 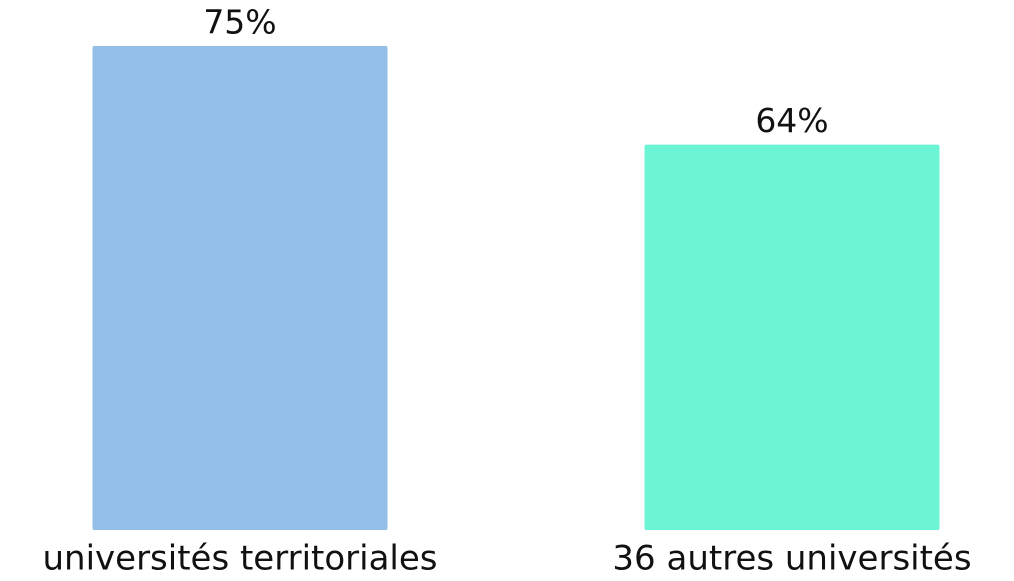 What do you see at coordinates (791, 120) in the screenshot?
I see `value-label: 64%` at bounding box center [791, 120].